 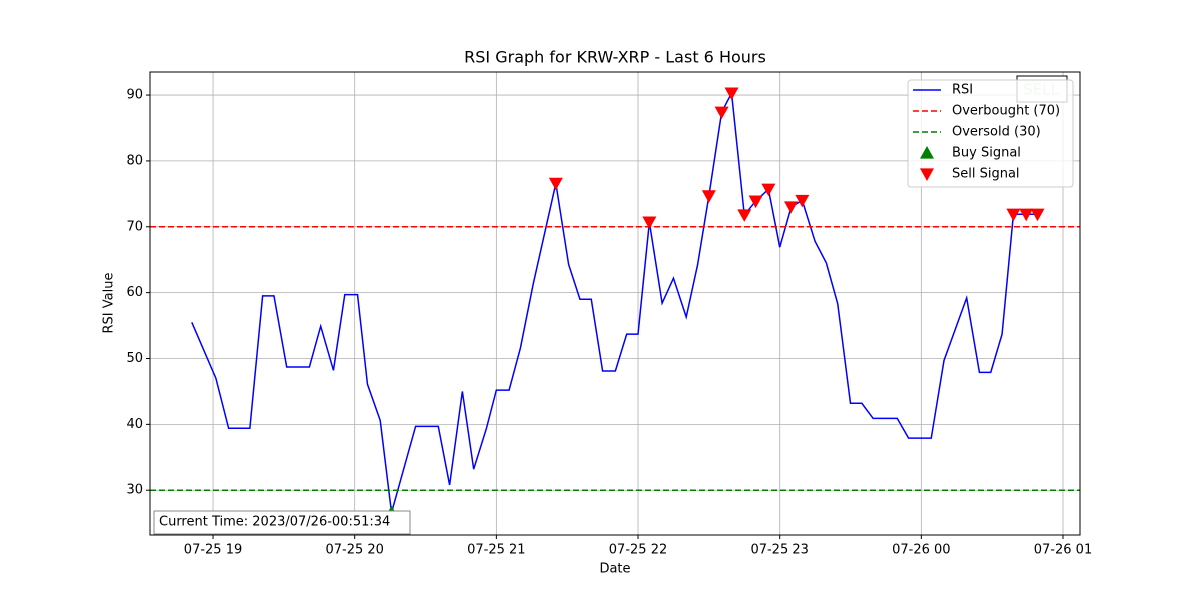 I want to click on y-tick-label: 40, so click(x=134, y=424).